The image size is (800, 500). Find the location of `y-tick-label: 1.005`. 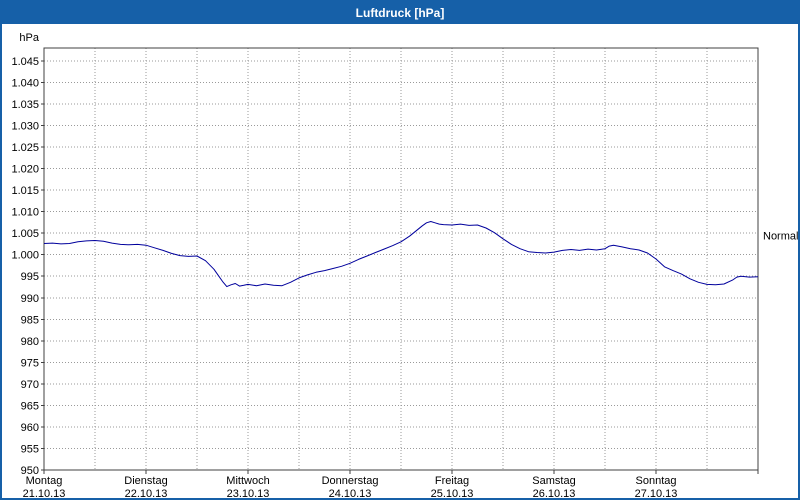

y-tick-label: 1.005 is located at coordinates (25, 234).